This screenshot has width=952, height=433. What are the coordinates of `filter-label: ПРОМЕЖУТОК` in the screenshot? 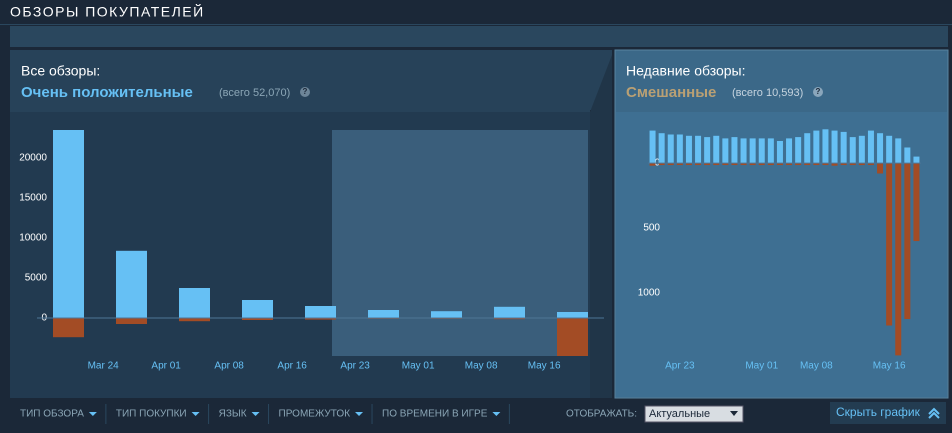 It's located at (315, 414).